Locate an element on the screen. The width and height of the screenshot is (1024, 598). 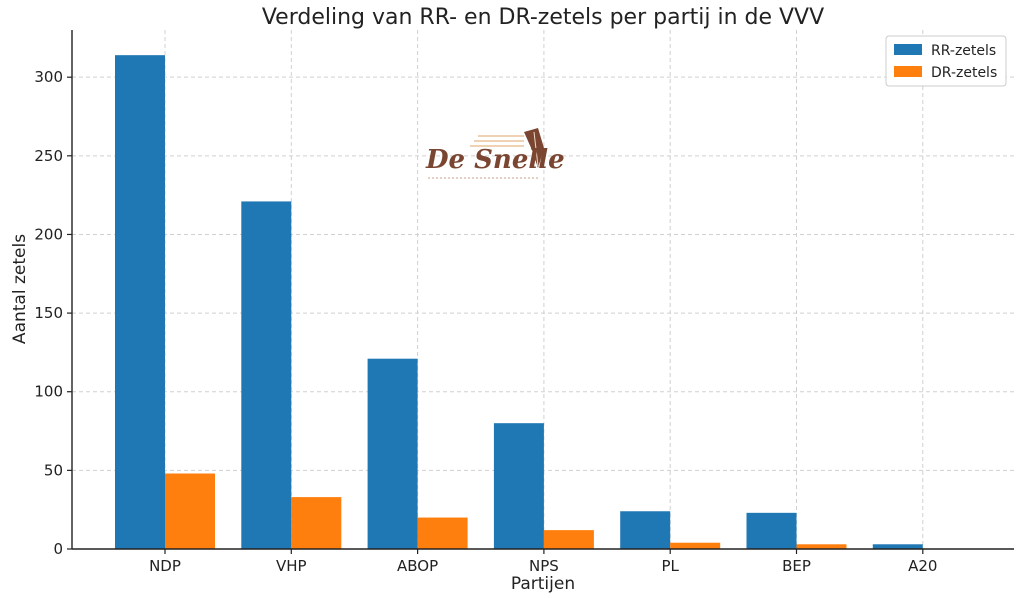
legend-swatch-rr is located at coordinates (908, 49).